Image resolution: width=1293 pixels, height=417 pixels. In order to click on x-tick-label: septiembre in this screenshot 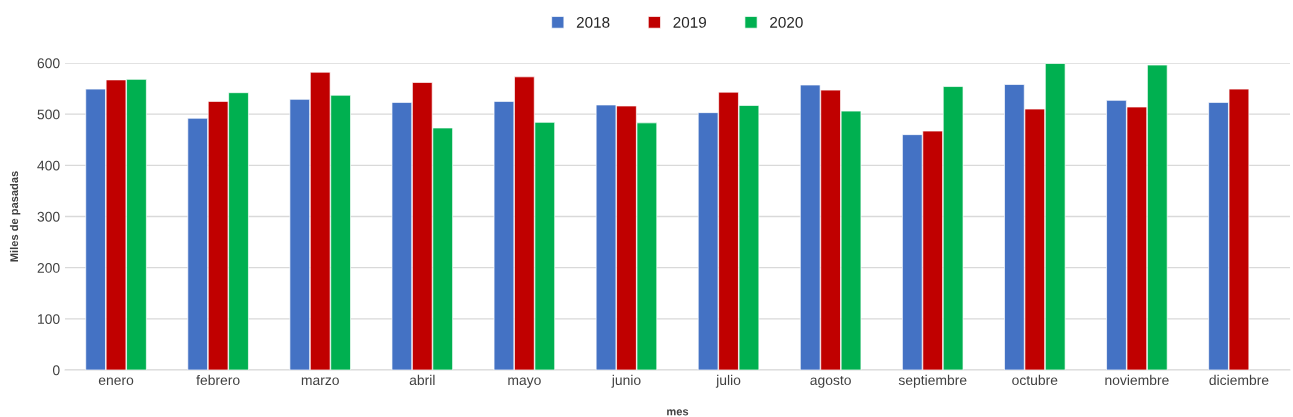, I will do `click(932, 381)`.